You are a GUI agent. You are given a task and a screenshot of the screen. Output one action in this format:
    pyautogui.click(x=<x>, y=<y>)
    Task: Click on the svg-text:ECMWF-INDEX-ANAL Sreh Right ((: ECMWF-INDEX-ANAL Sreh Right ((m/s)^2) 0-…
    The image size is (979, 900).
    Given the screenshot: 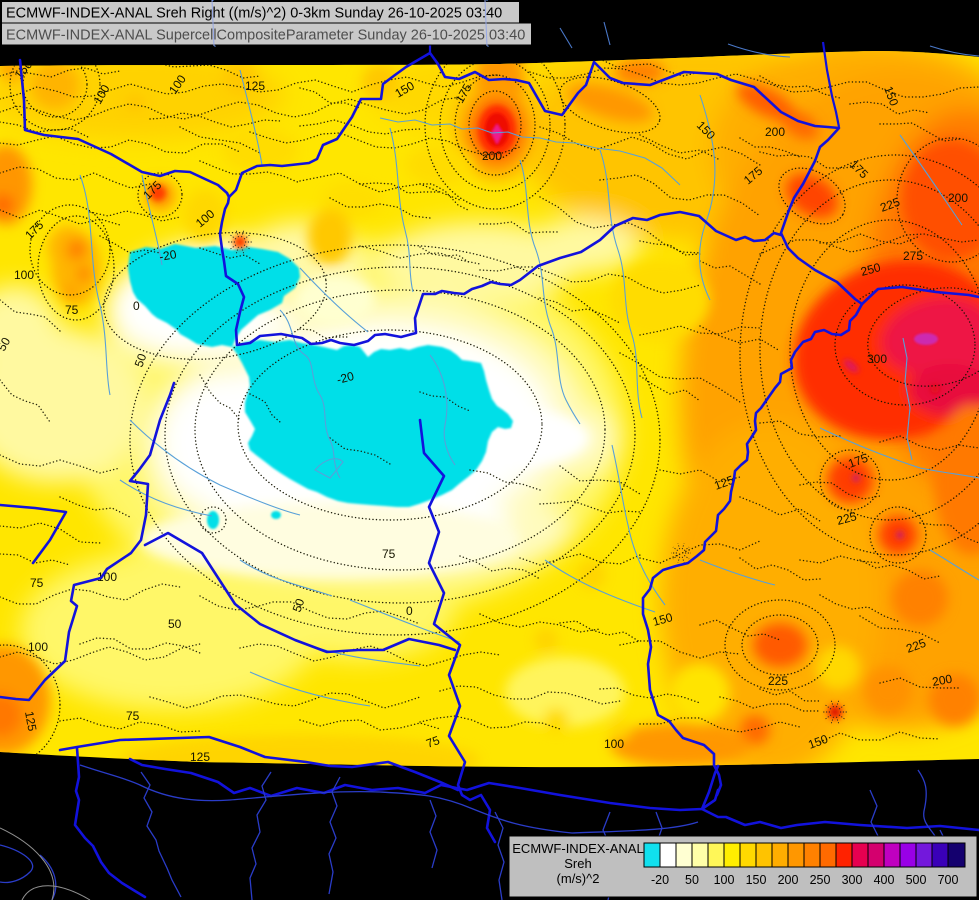 What is the action you would take?
    pyautogui.click(x=254, y=14)
    